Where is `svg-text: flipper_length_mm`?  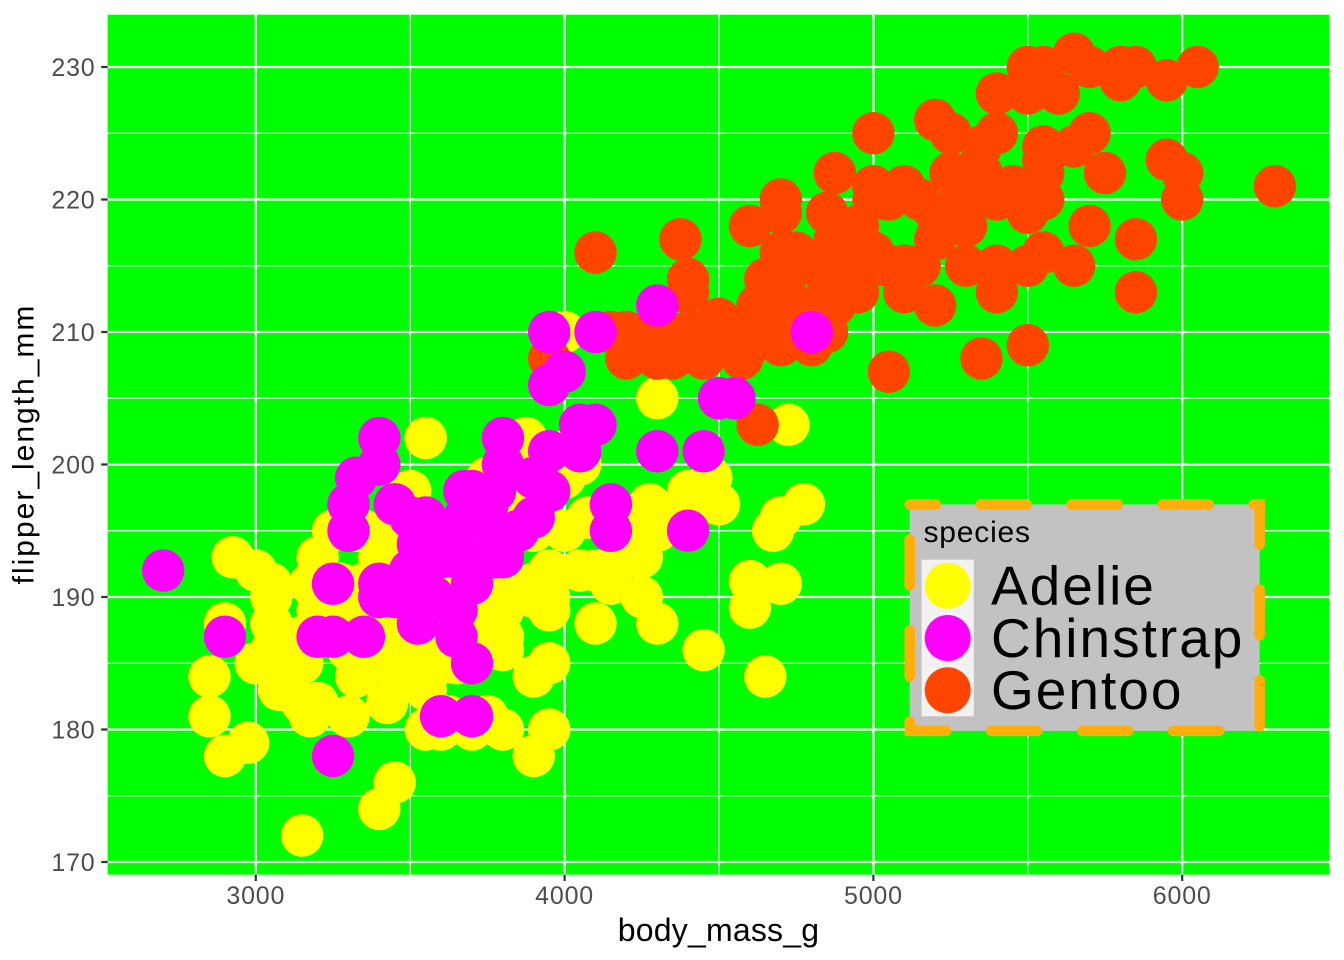 svg-text: flipper_length_mm is located at coordinates (24, 444).